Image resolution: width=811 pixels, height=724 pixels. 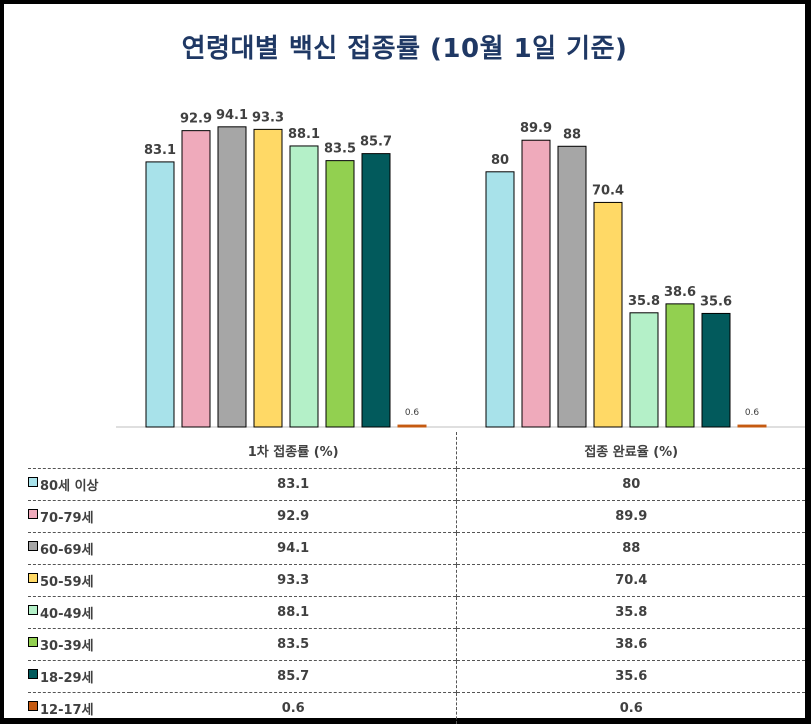 I want to click on table-row: 12-17세 0.6 0.6, so click(x=416, y=708).